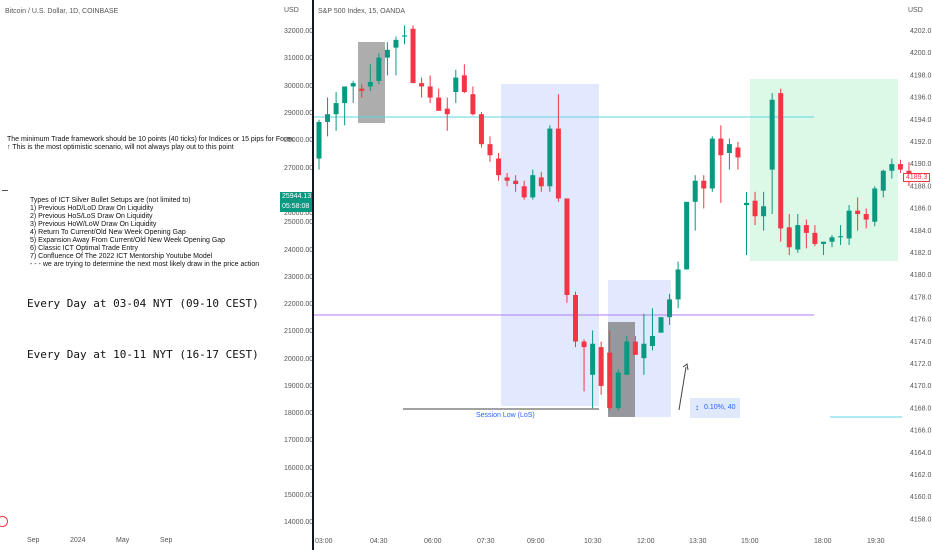 The width and height of the screenshot is (932, 550). I want to click on right-x-tick: 10:30, so click(593, 541).